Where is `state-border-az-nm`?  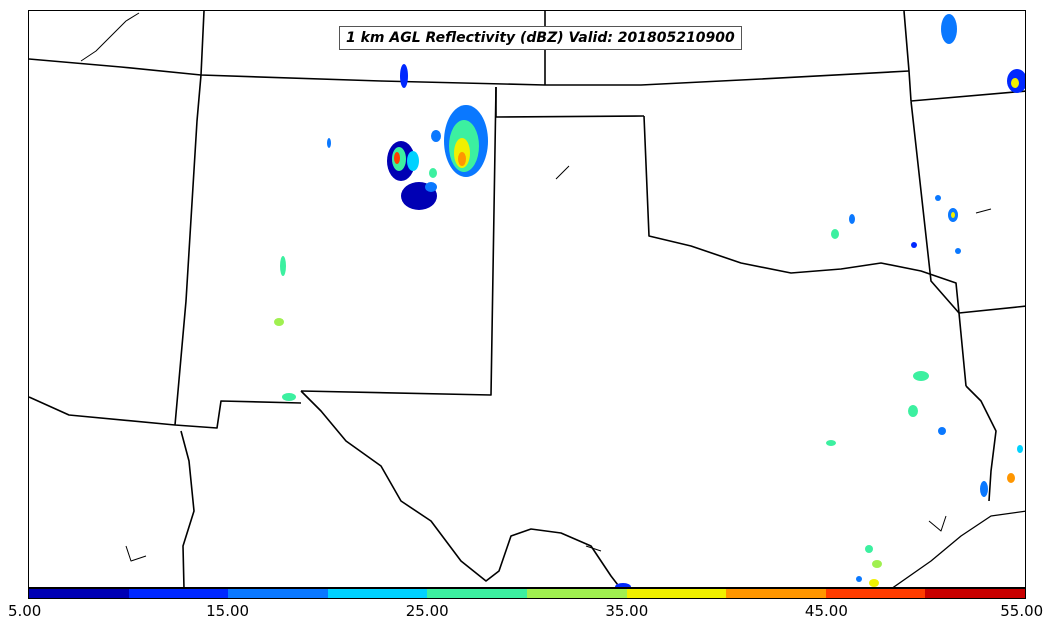
state-border-az-nm is located at coordinates (165, 412).